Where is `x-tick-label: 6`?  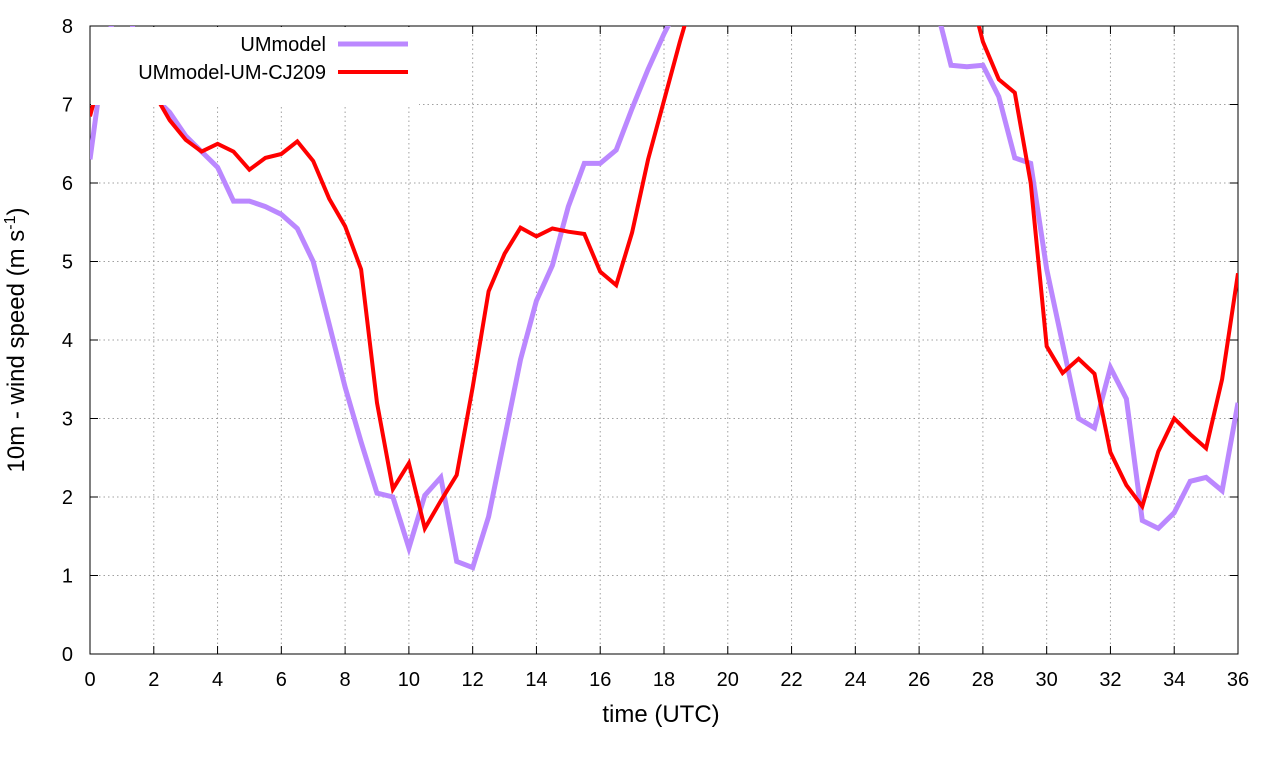
x-tick-label: 6 is located at coordinates (281, 680).